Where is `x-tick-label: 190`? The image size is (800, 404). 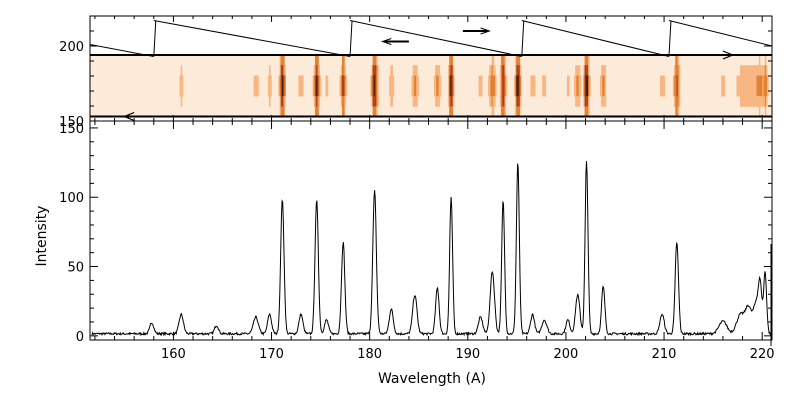
x-tick-label: 190 is located at coordinates (467, 354).